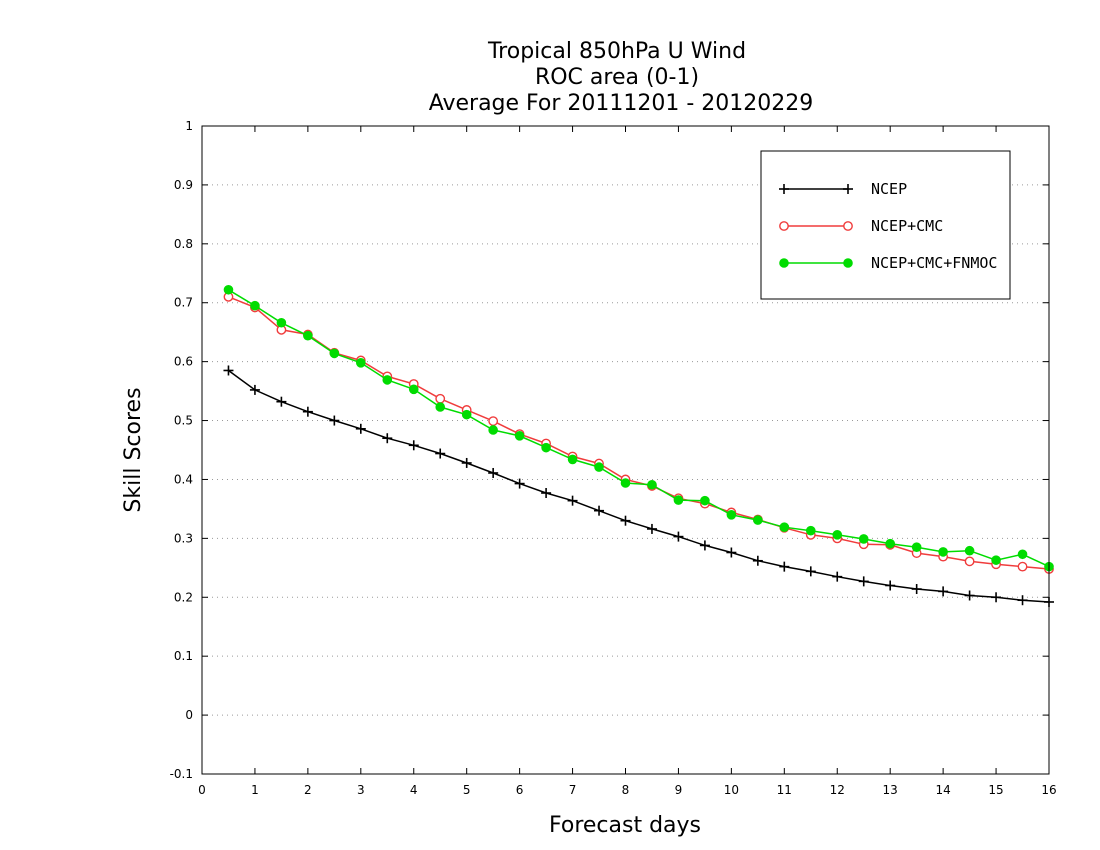 This screenshot has height=850, width=1100. Describe the element at coordinates (617, 77) in the screenshot. I see `chart-subtitle: ROC area (0-1)` at that location.